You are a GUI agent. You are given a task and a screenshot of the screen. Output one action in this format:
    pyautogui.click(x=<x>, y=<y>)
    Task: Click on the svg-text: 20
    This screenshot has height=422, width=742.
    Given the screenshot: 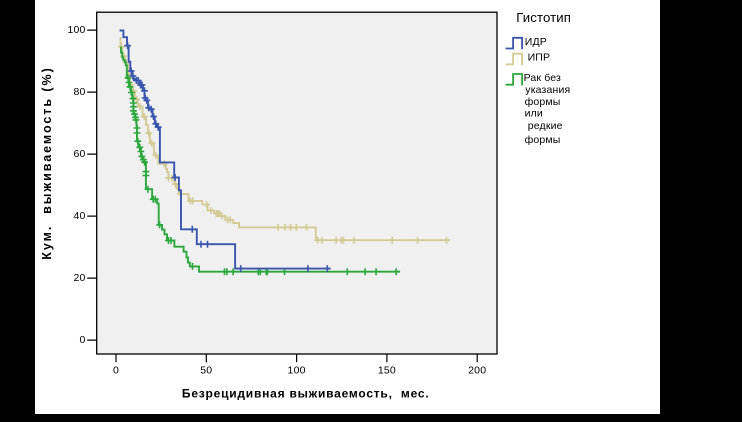 What is the action you would take?
    pyautogui.click(x=80, y=278)
    